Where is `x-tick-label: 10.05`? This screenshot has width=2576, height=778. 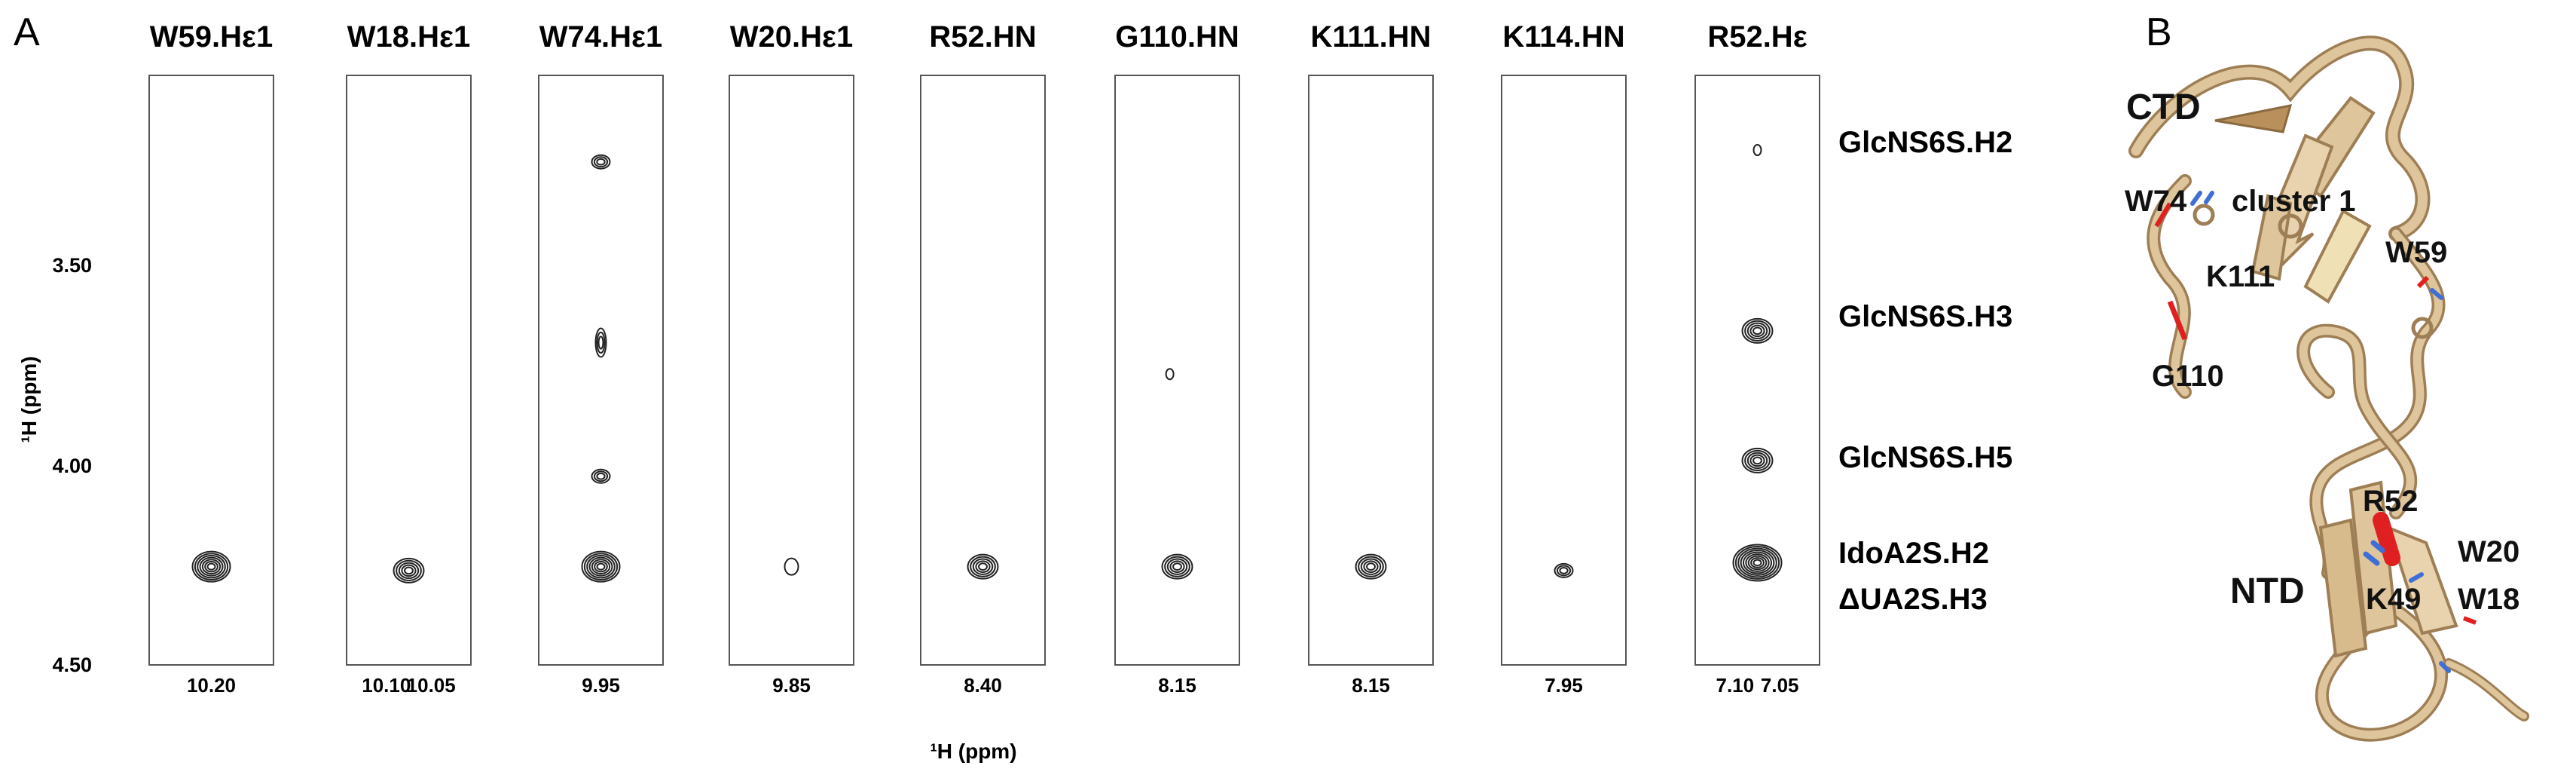 x-tick-label: 10.05 is located at coordinates (431, 685).